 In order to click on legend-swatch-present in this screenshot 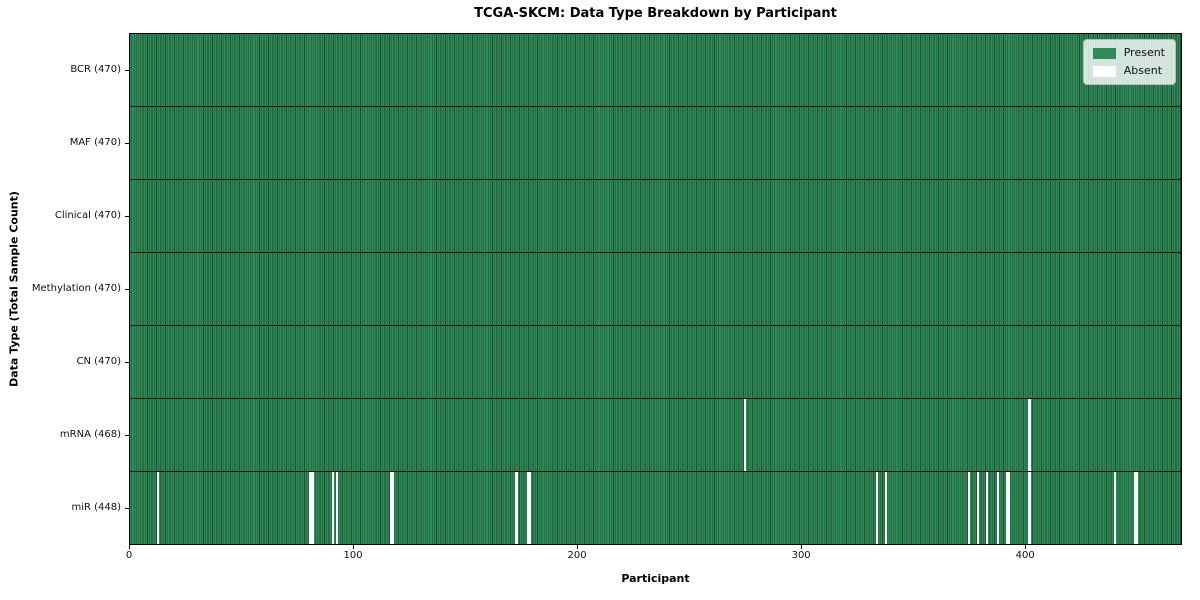, I will do `click(1104, 53)`.